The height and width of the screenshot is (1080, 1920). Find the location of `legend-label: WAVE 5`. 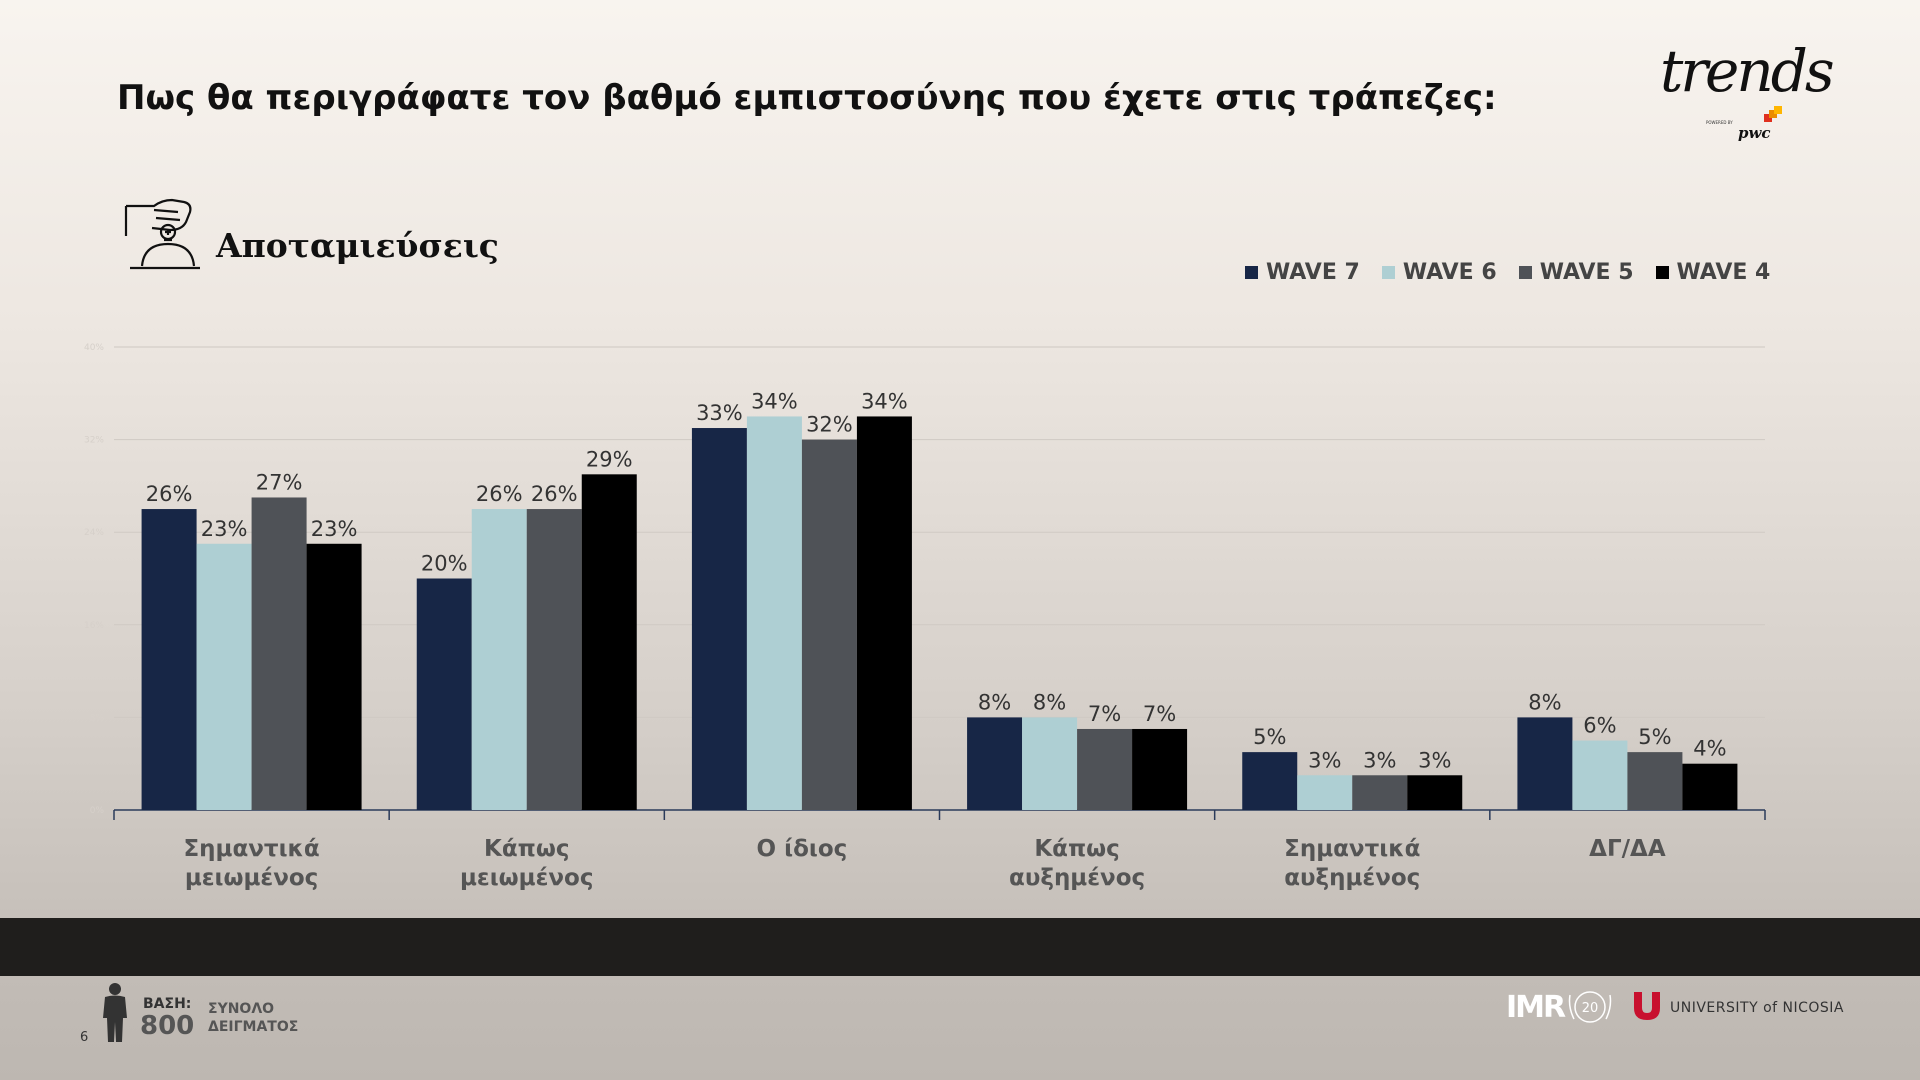

legend-label: WAVE 5 is located at coordinates (1586, 272).